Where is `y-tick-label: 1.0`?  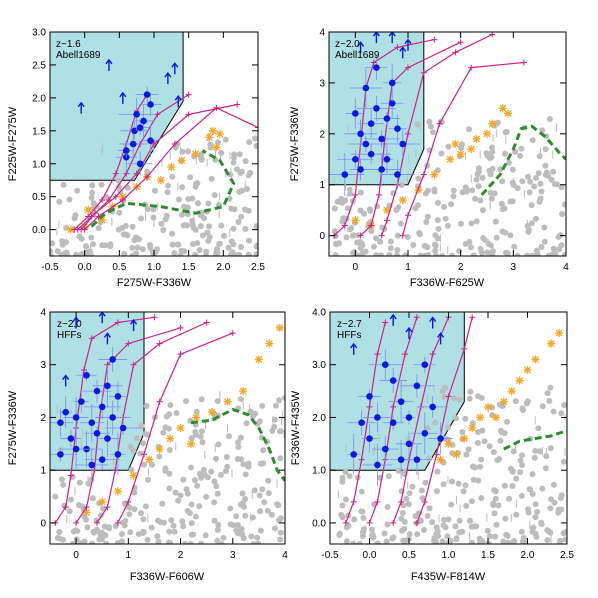
y-tick-label: 1.0 is located at coordinates (319, 471).